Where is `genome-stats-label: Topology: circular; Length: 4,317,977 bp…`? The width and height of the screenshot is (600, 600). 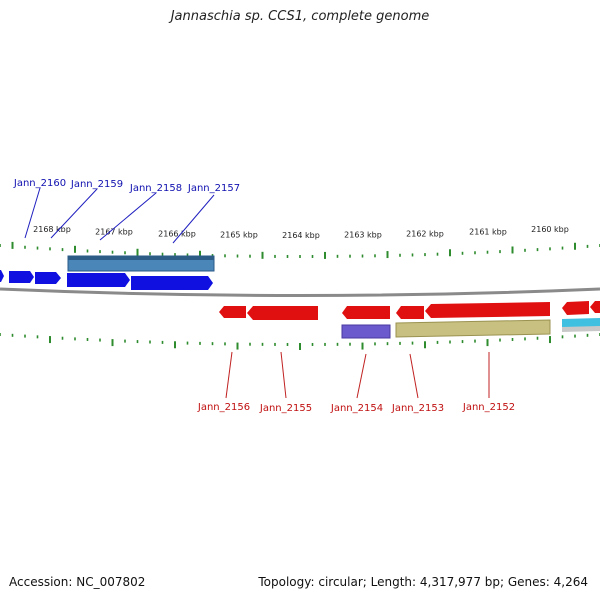
genome-stats-label: Topology: circular; Length: 4,317,977 bp… is located at coordinates (423, 582).